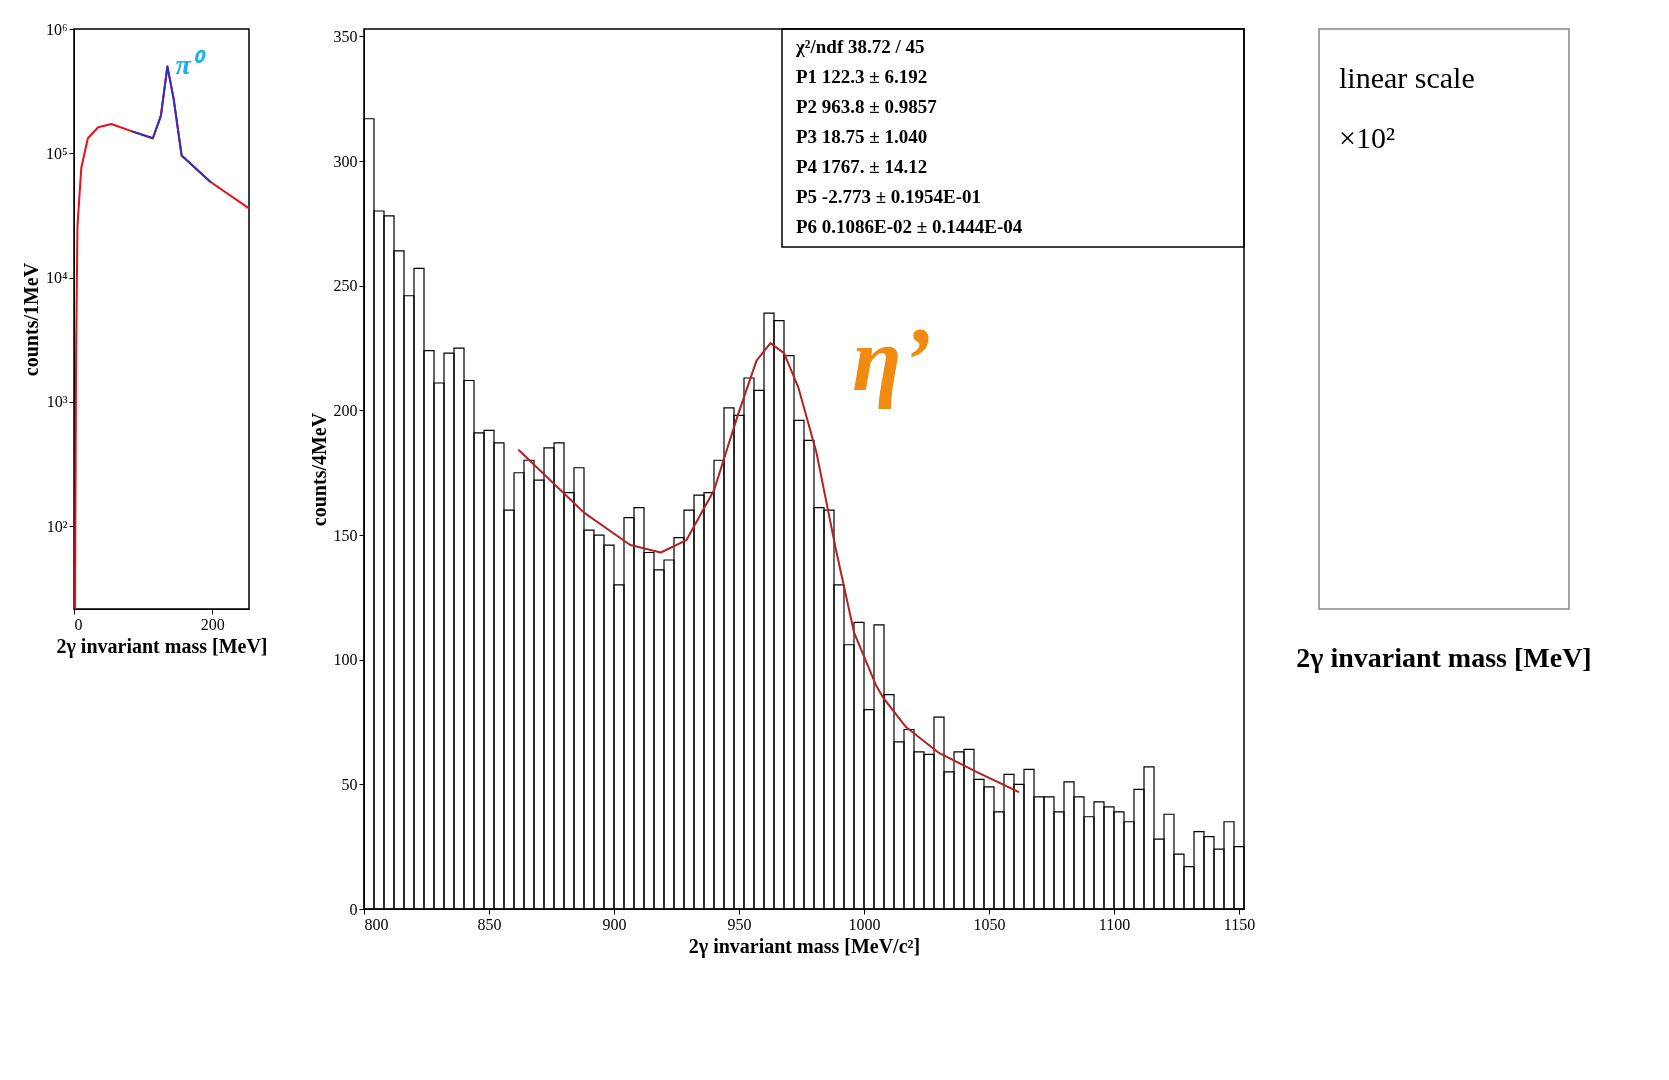 The height and width of the screenshot is (1080, 1669). Describe the element at coordinates (162, 646) in the screenshot. I see `x-axis-title: 2γ invariant mass [MeV]` at that location.